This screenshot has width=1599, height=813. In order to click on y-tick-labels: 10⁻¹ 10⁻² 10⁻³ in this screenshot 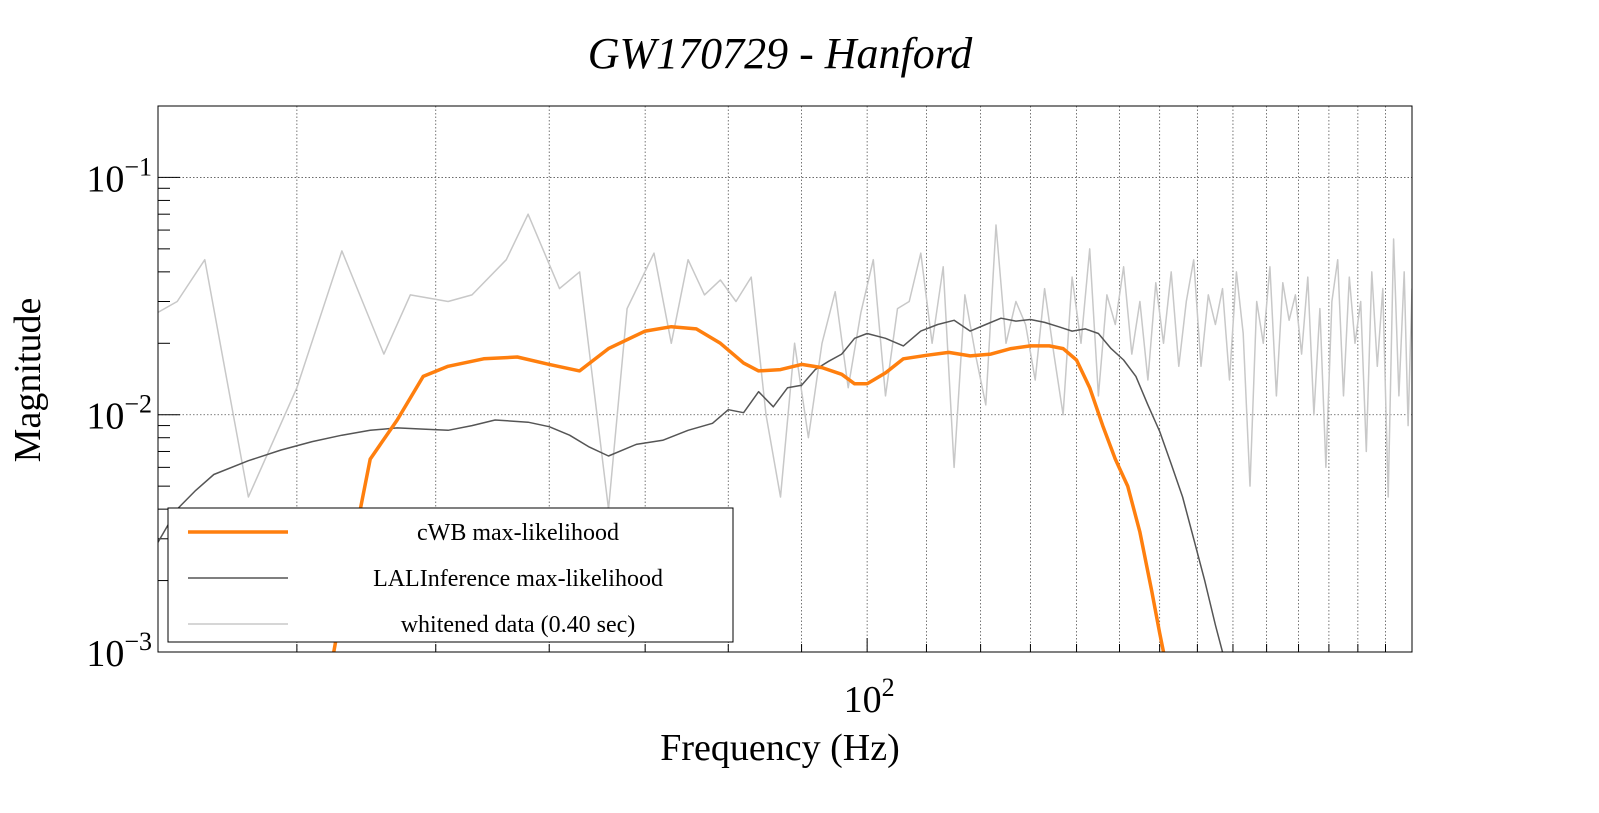, I will do `click(119, 413)`.